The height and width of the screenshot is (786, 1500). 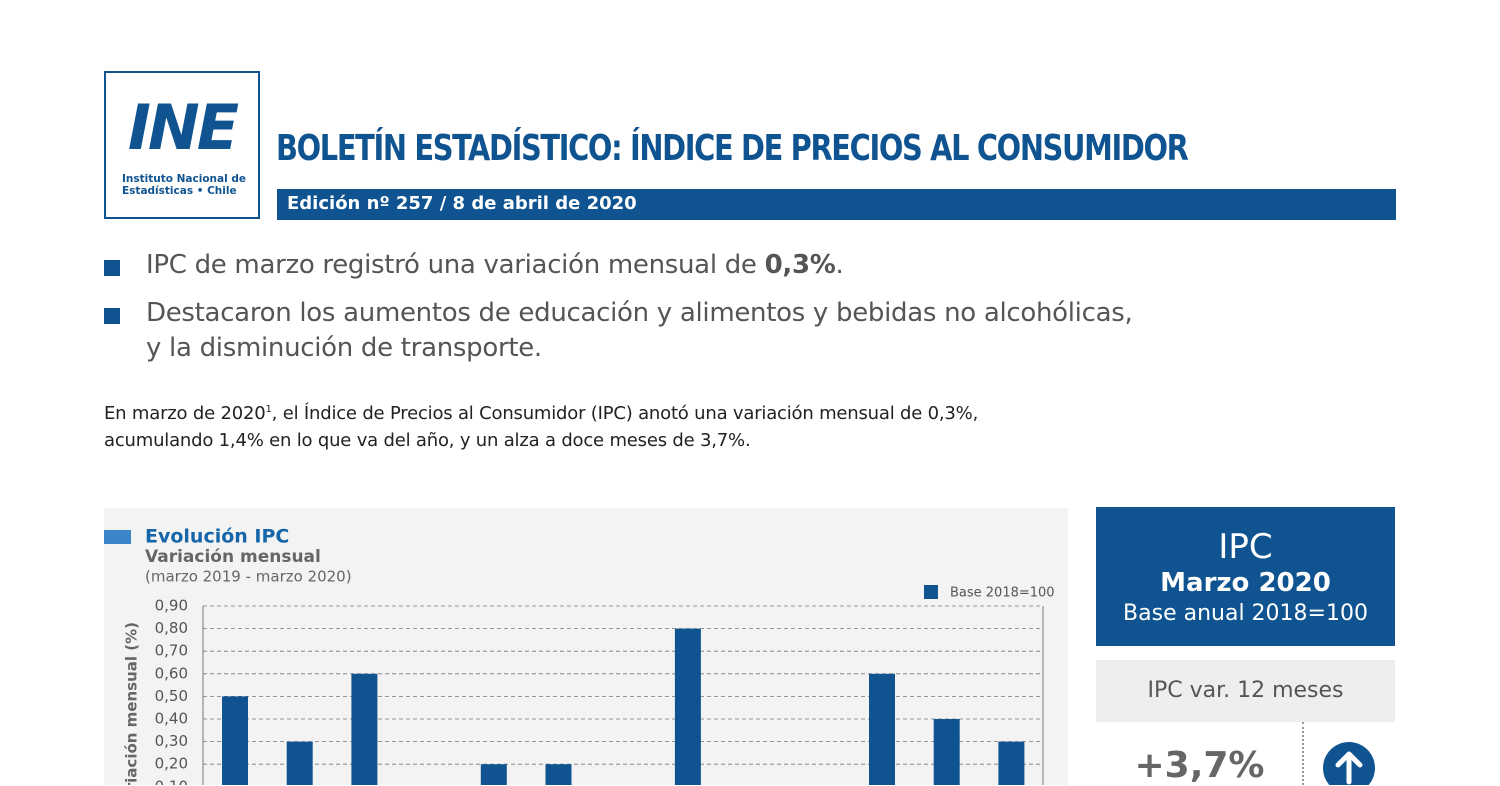 I want to click on y-tick-label: 0,50, so click(x=171, y=696).